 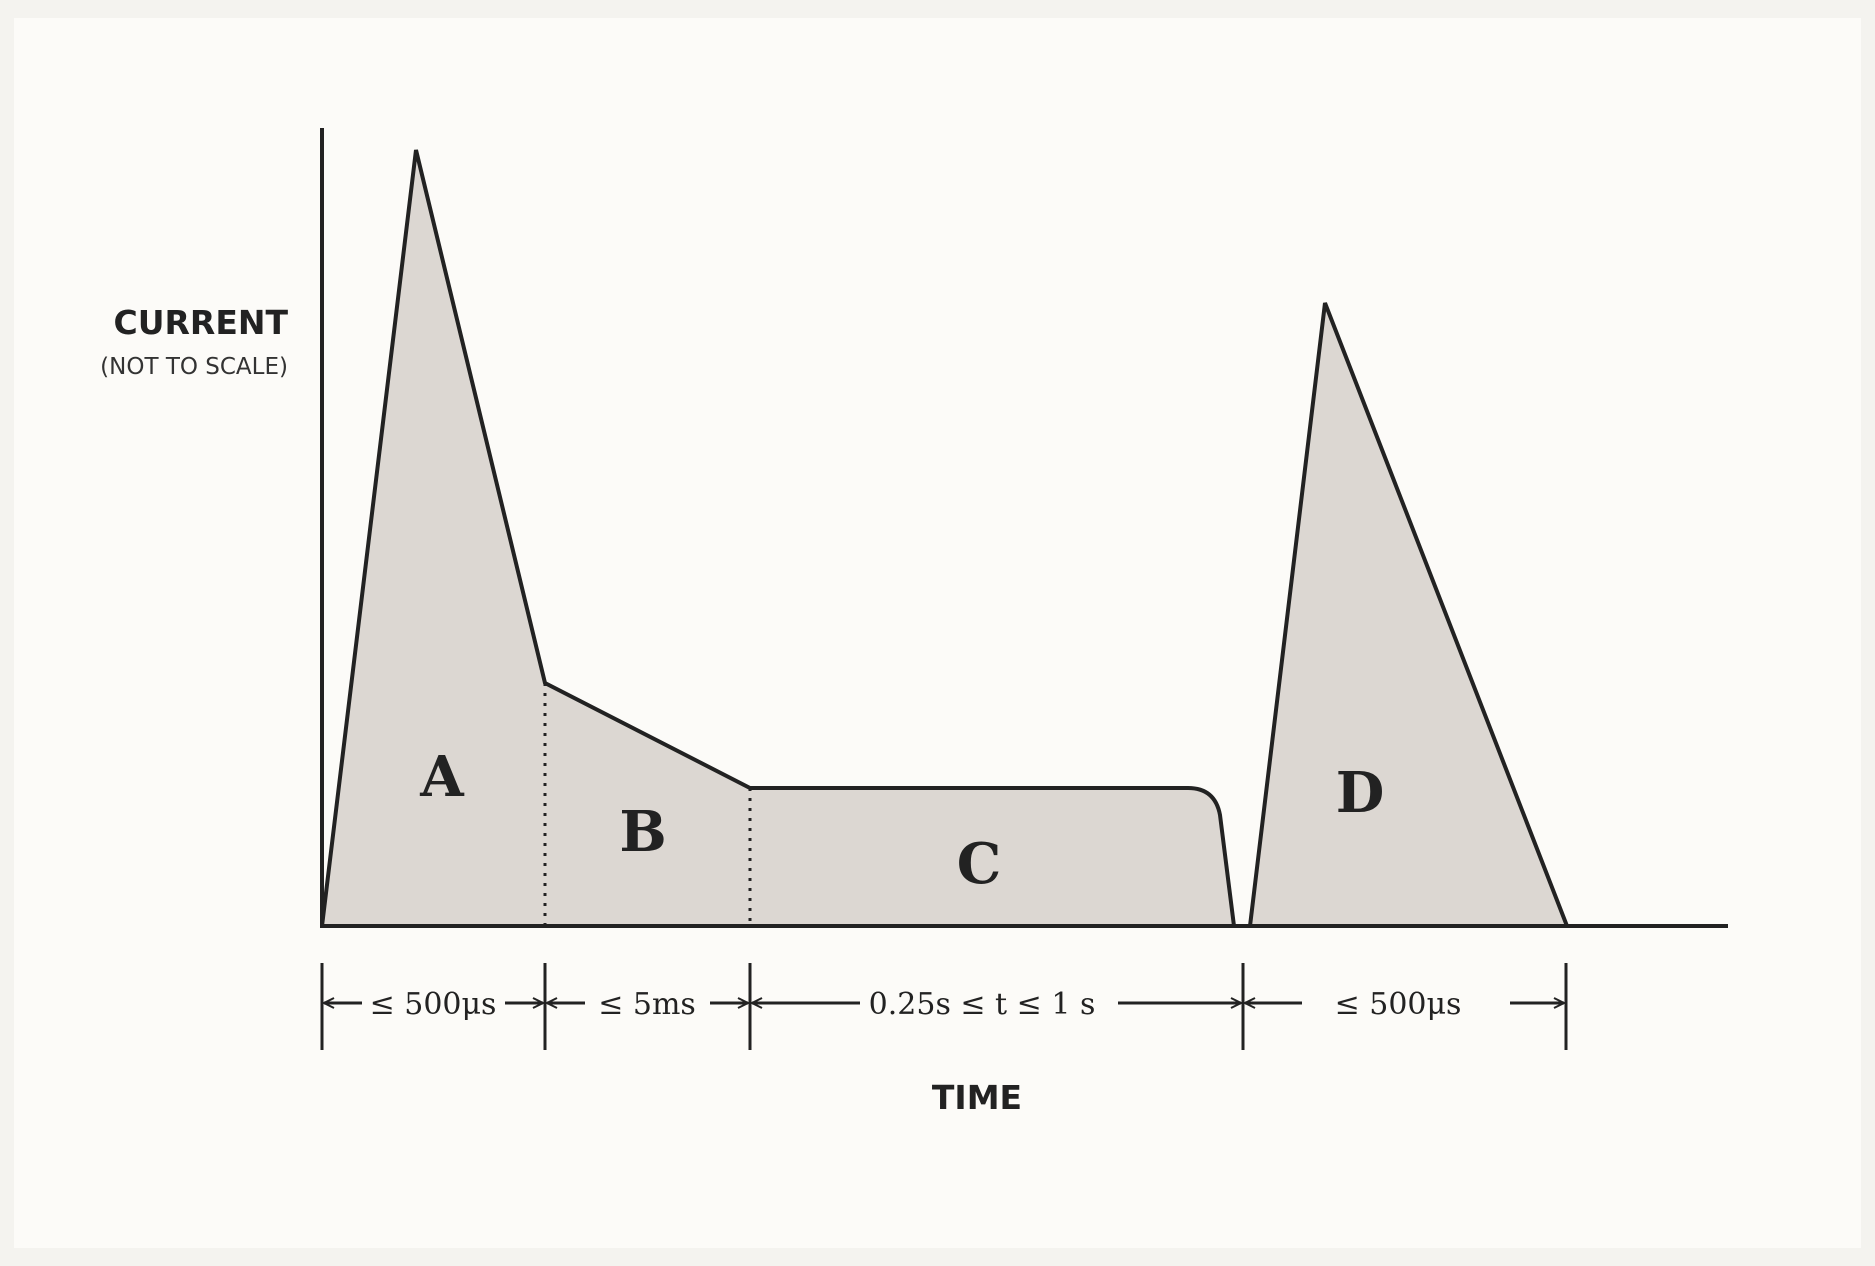 I want to click on y-axis-title: CURRENT, so click(x=200, y=322).